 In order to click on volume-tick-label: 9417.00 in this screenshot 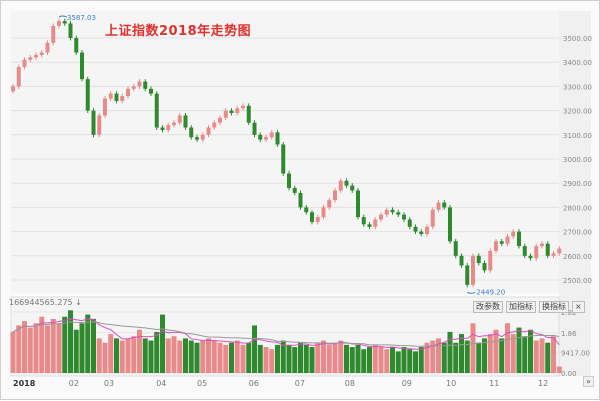, I will do `click(575, 354)`.